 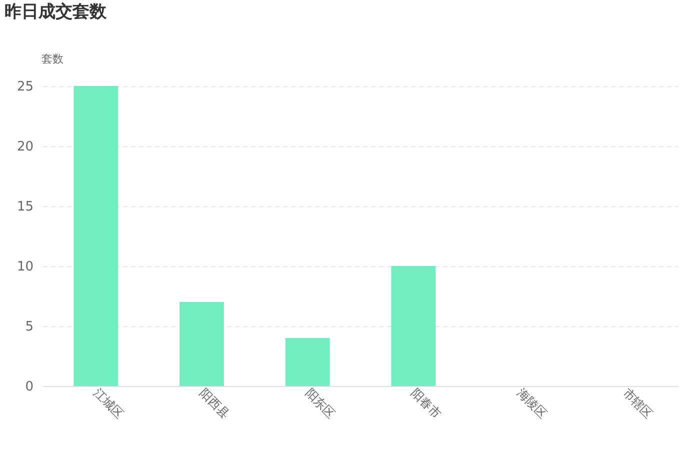 What do you see at coordinates (25, 267) in the screenshot?
I see `y-tick-label: 10` at bounding box center [25, 267].